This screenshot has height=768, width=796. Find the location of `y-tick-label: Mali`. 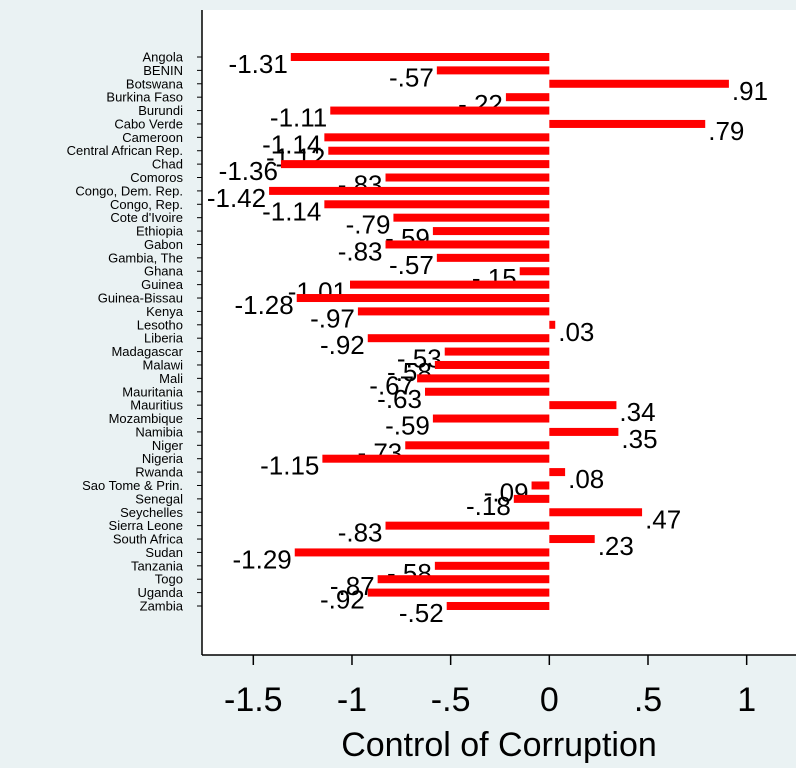

y-tick-label: Mali is located at coordinates (171, 378).